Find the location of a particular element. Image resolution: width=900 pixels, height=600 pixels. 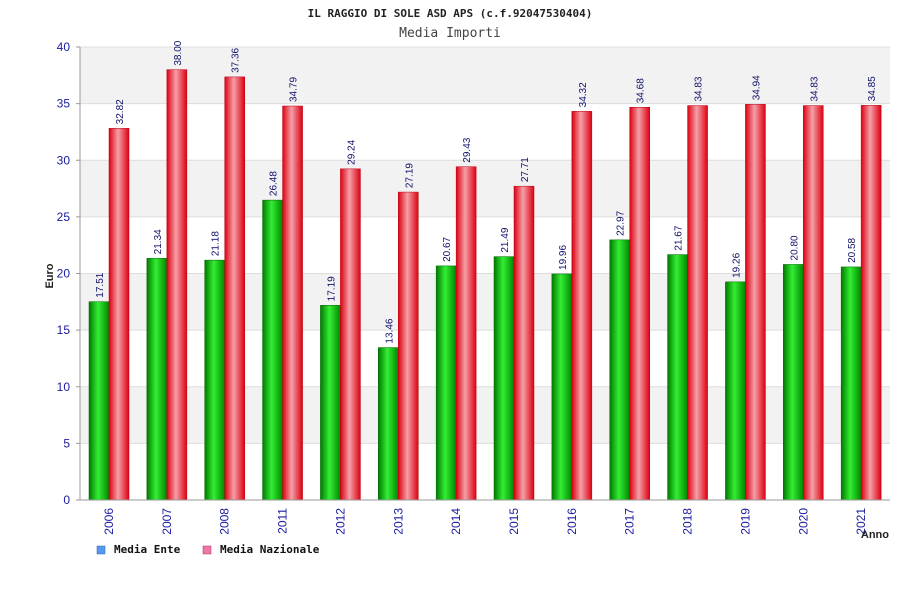

x-tick-label: 2007 is located at coordinates (167, 521).